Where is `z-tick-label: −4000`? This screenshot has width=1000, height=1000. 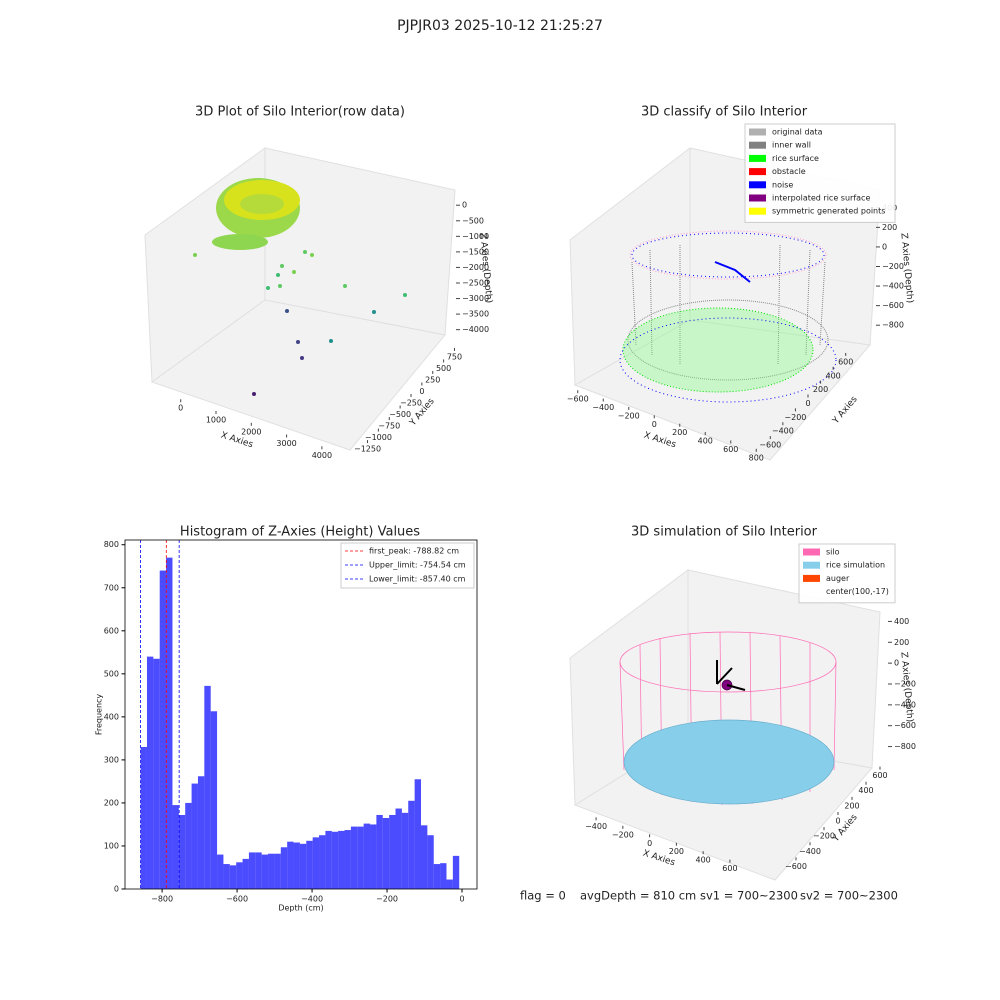
z-tick-label: −4000 is located at coordinates (475, 329).